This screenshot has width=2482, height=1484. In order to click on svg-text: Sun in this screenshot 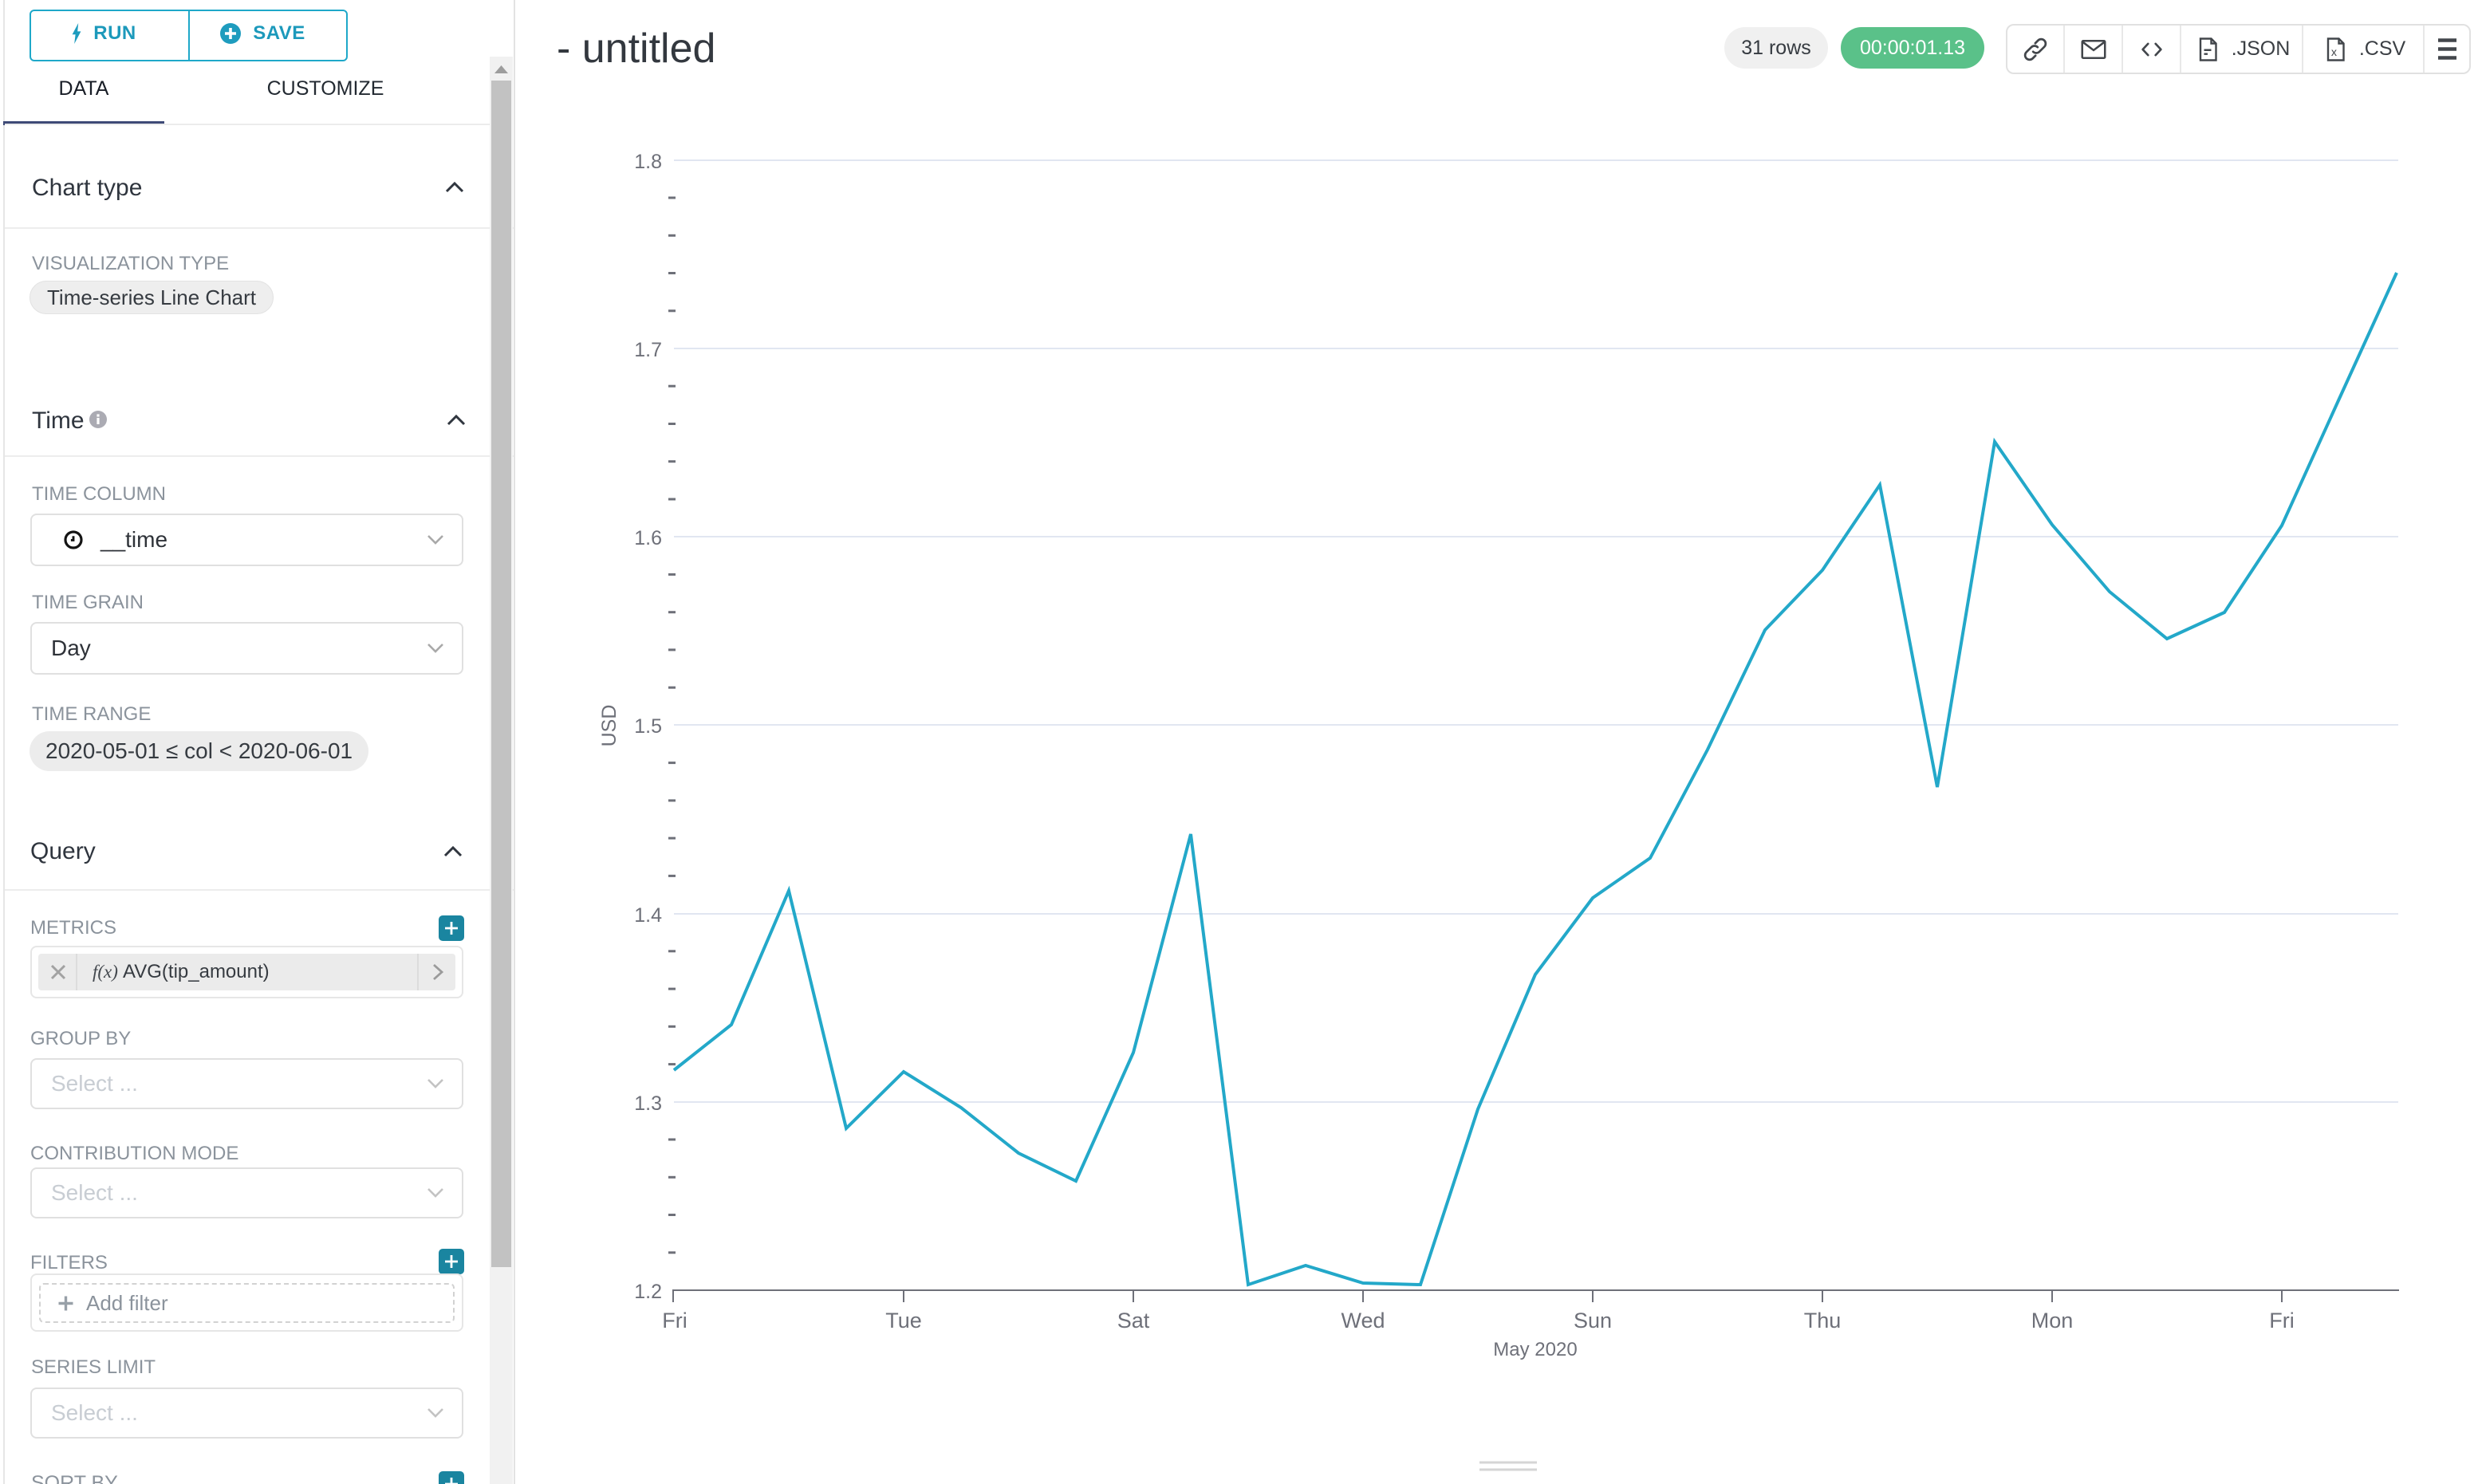, I will do `click(1593, 1320)`.